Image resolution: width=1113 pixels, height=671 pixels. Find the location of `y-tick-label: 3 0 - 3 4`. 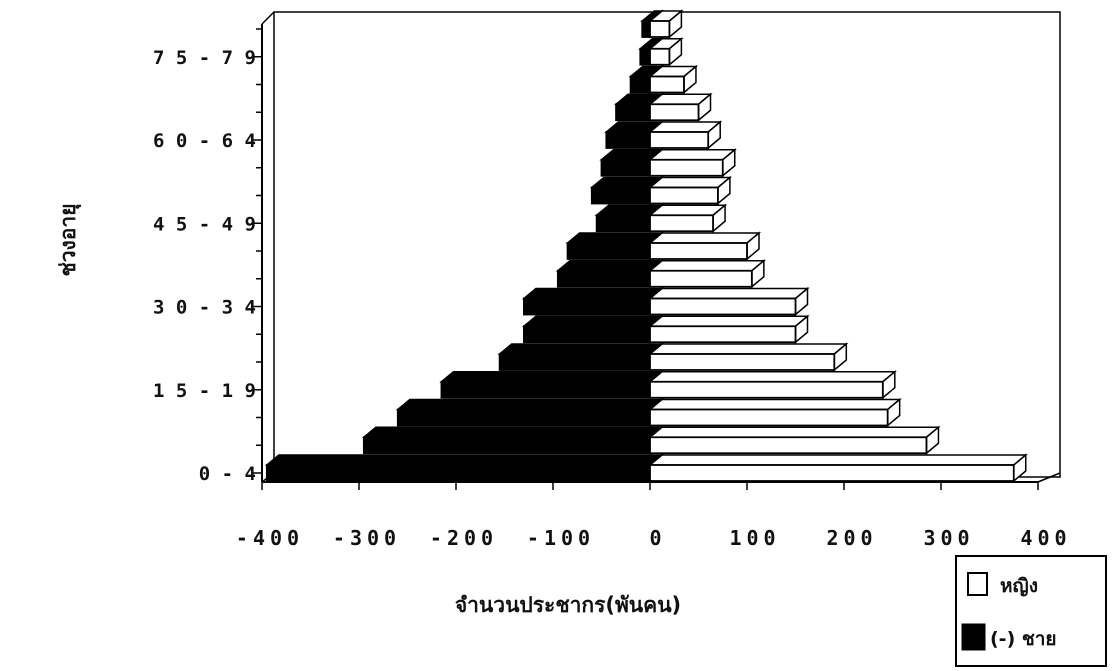

y-tick-label: 3 0 - 3 4 is located at coordinates (204, 308).